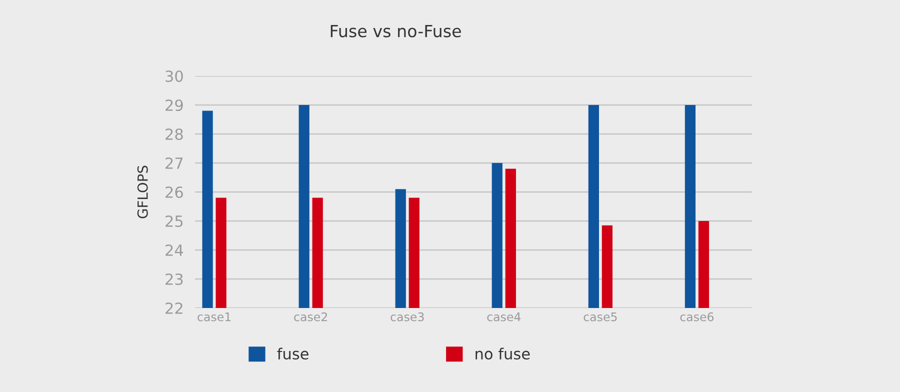  I want to click on y-axis-title: GFLOPS, so click(142, 192).